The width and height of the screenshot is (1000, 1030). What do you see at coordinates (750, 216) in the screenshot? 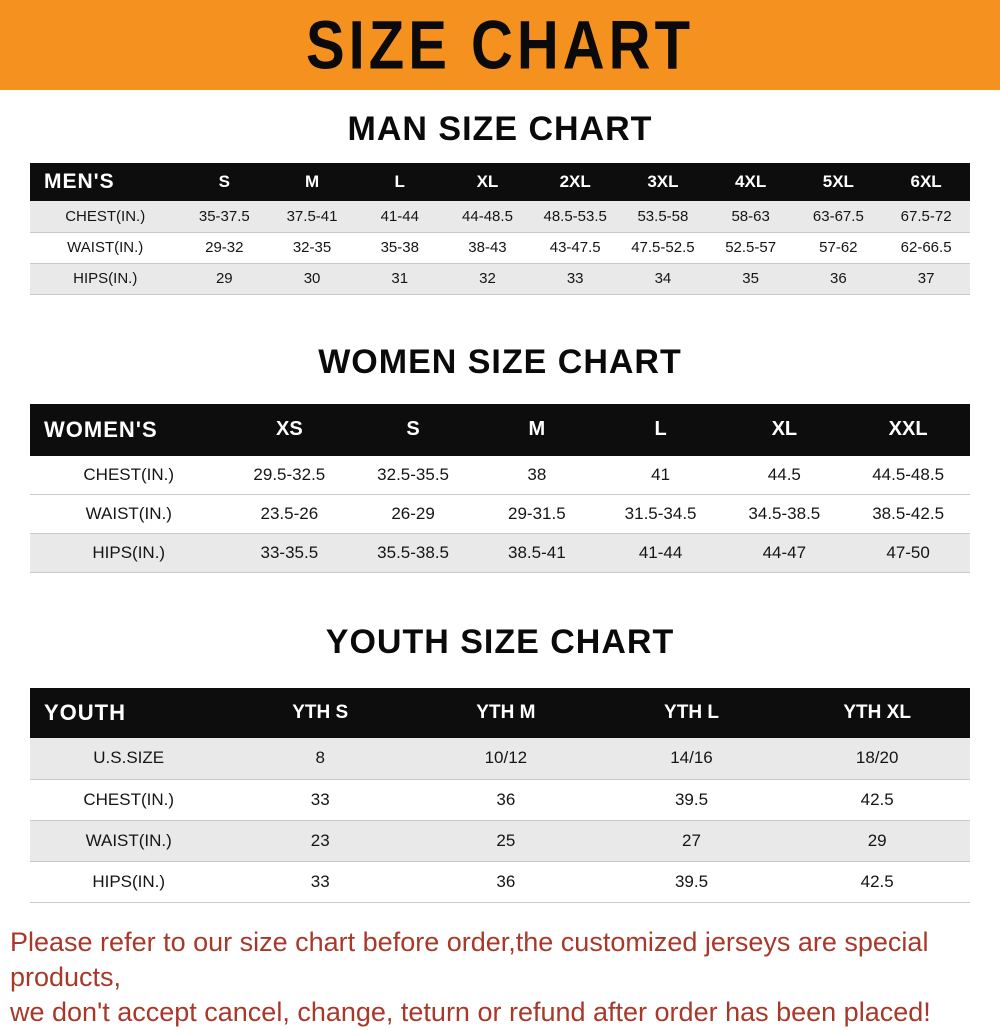
I see `size-cell: 58-63` at bounding box center [750, 216].